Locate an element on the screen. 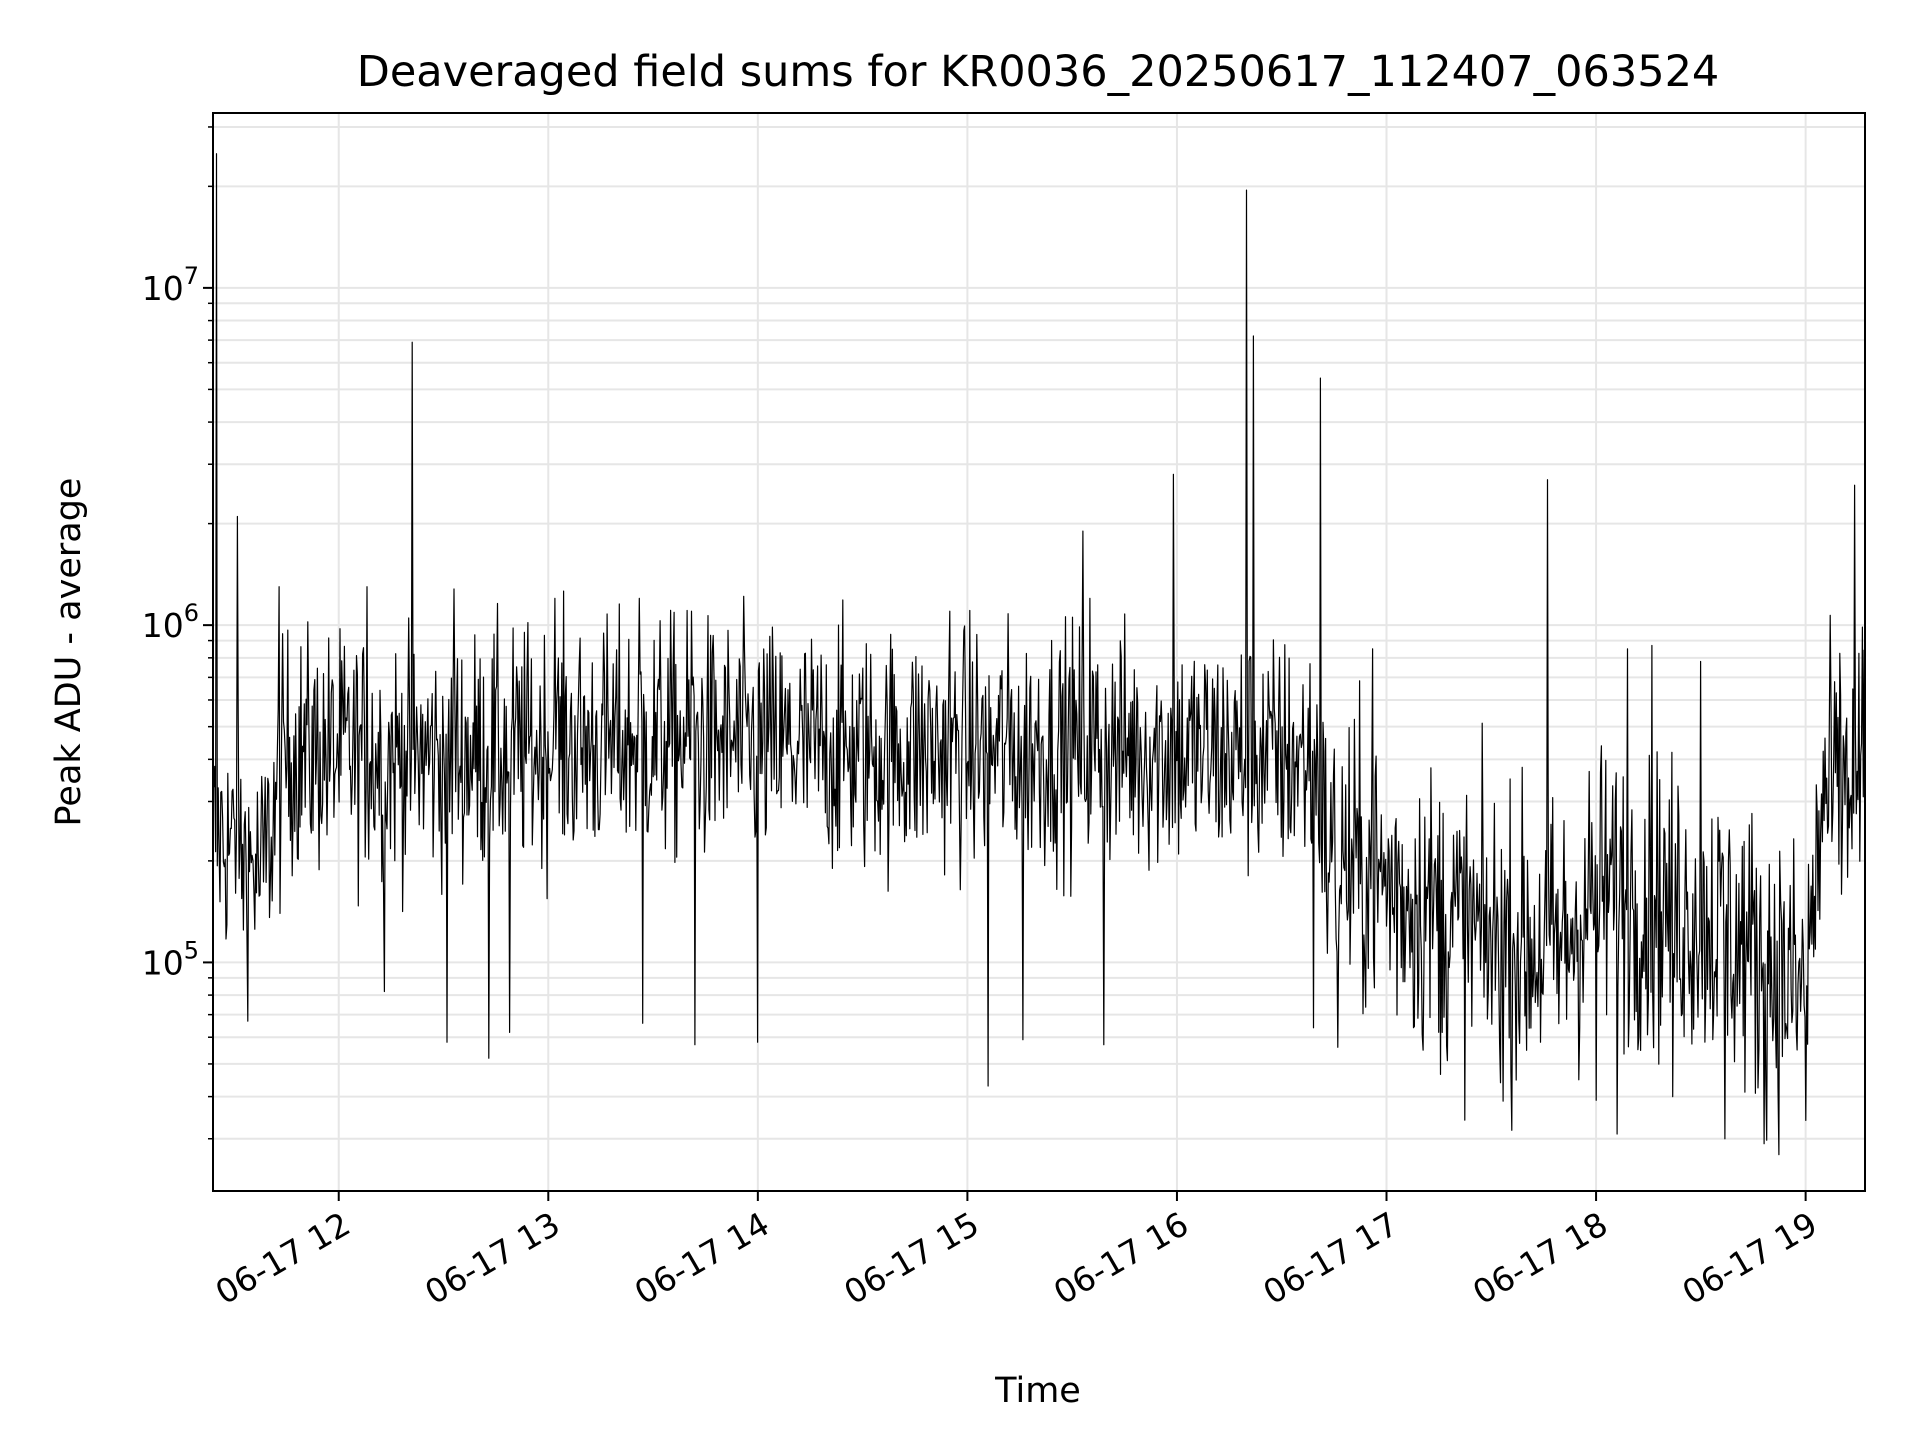 The width and height of the screenshot is (1920, 1440). y-tick-label: 10⁶ is located at coordinates (170, 622).